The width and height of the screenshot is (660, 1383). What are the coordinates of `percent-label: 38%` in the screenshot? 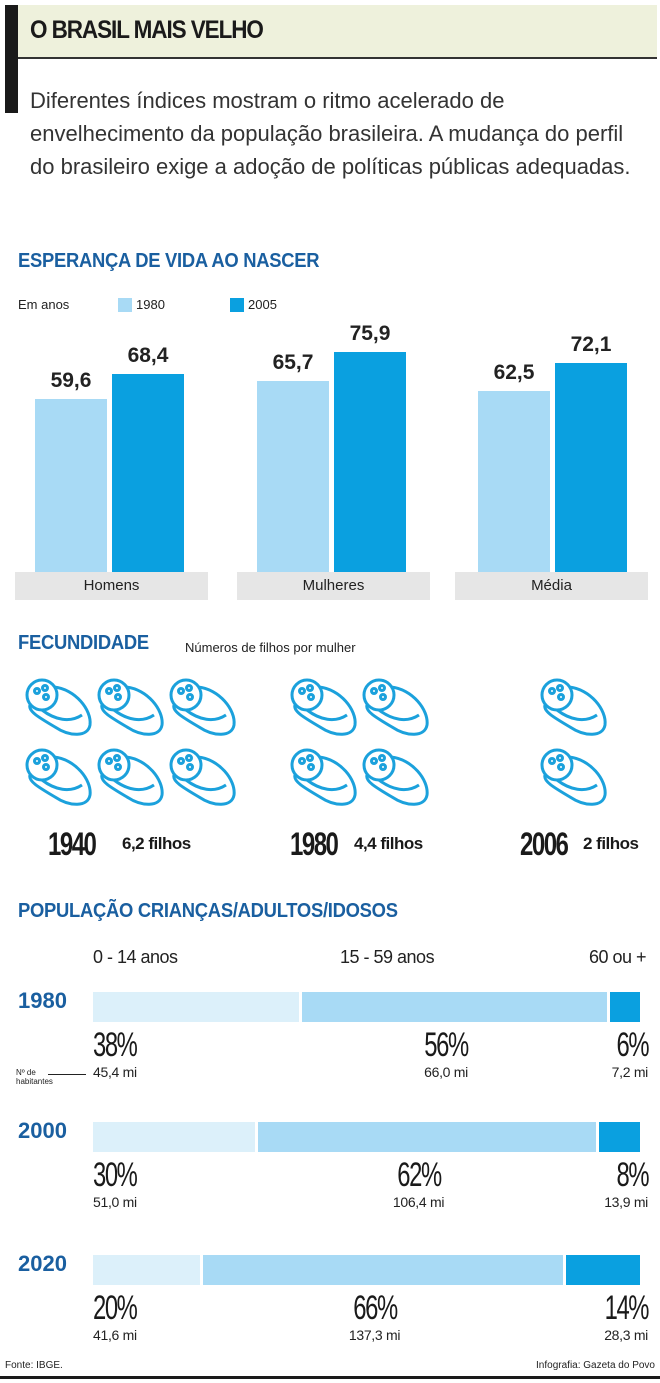 It's located at (115, 1045).